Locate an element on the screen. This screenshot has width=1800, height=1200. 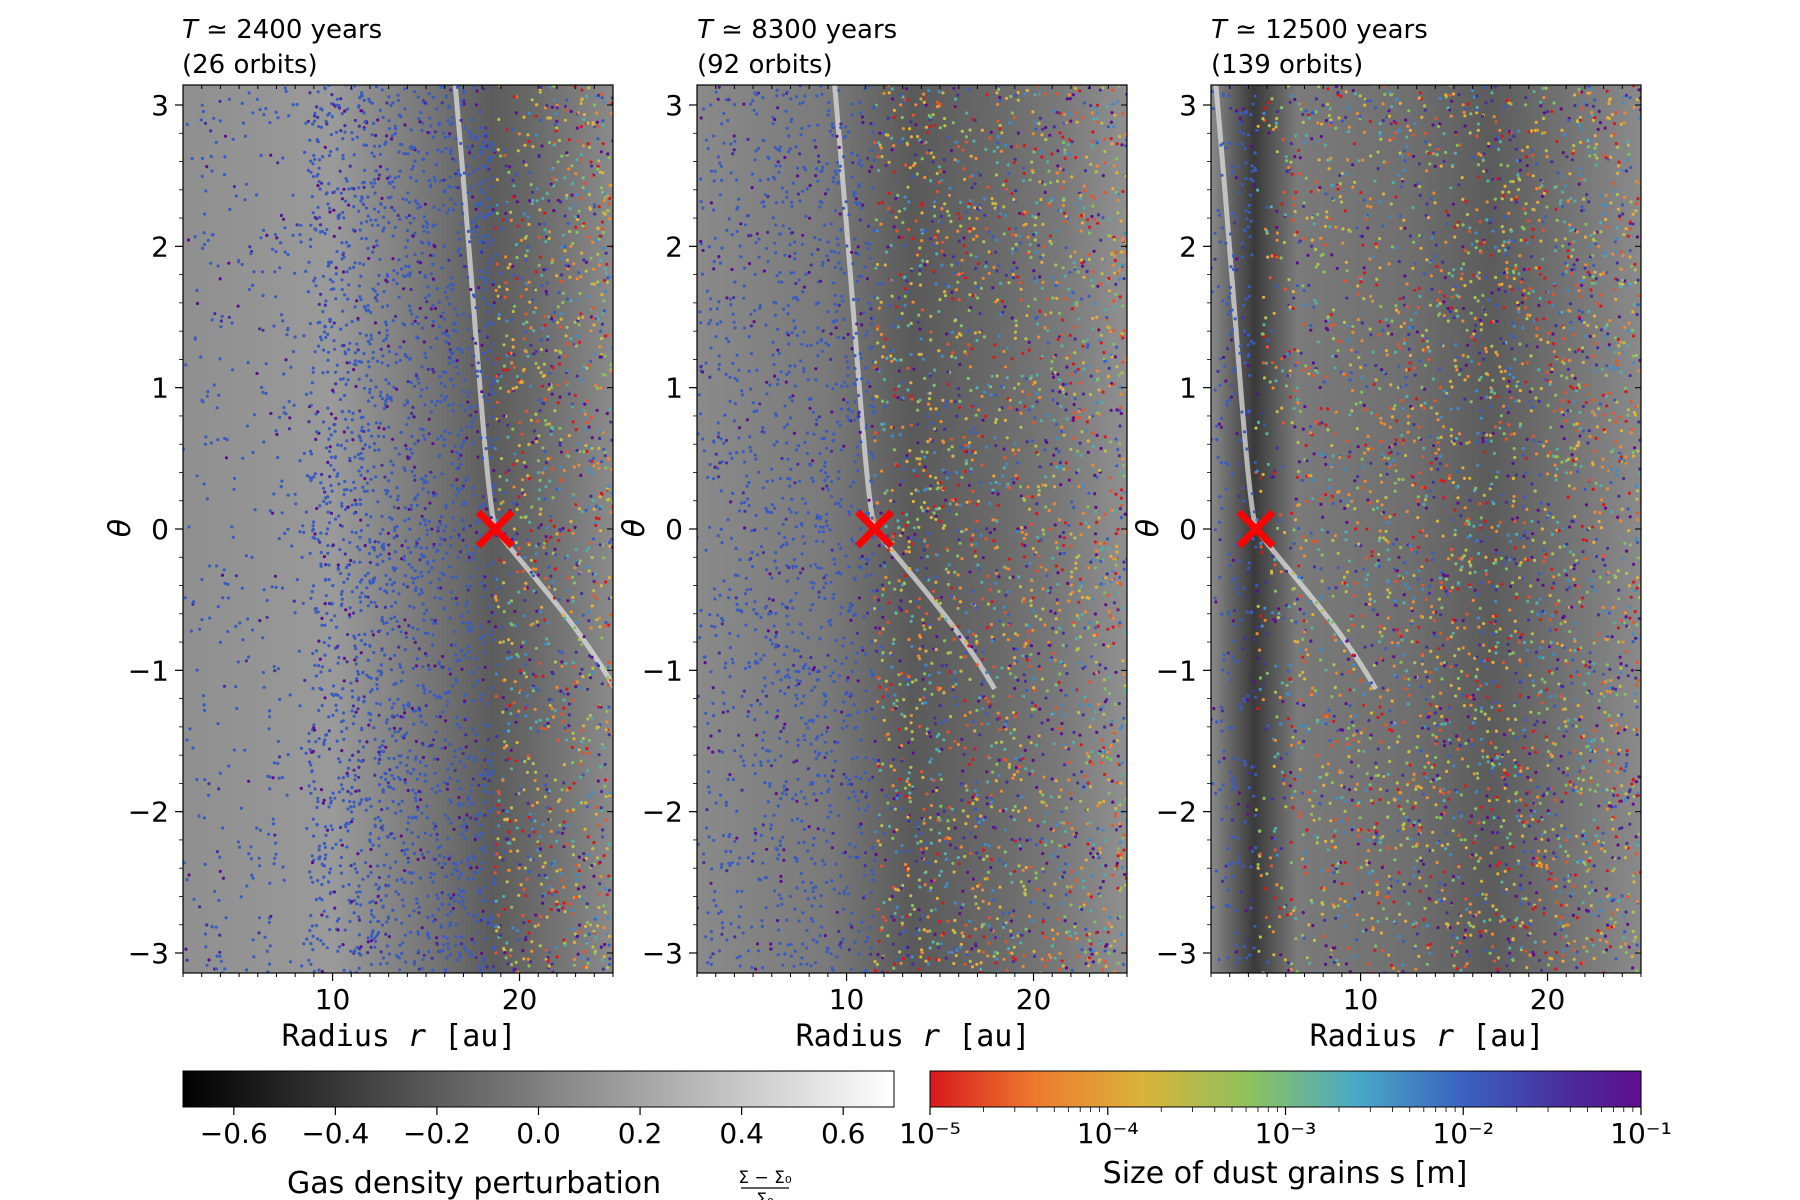
gas-colorbar-frac-den: Σ₀ is located at coordinates (765, 1195).